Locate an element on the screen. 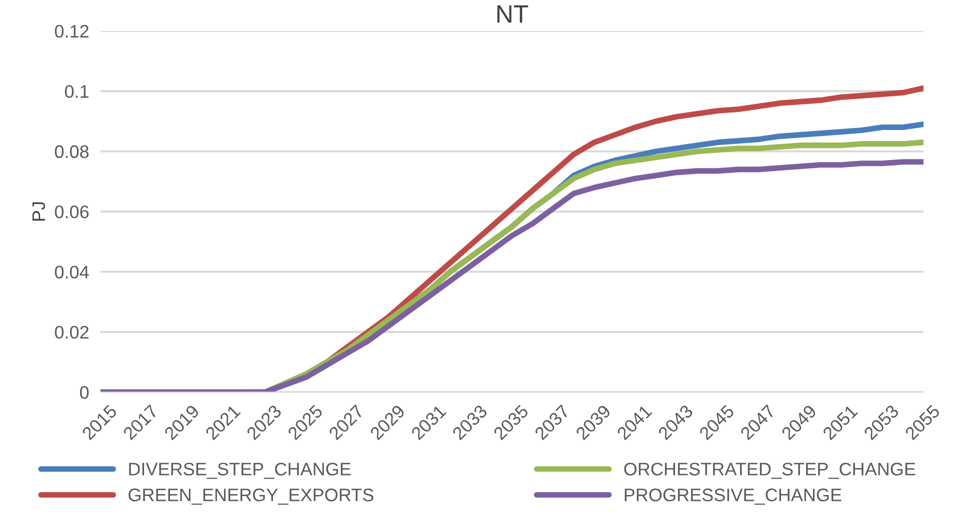 The image size is (957, 516). y-tick-label: 0.1 is located at coordinates (76, 91).